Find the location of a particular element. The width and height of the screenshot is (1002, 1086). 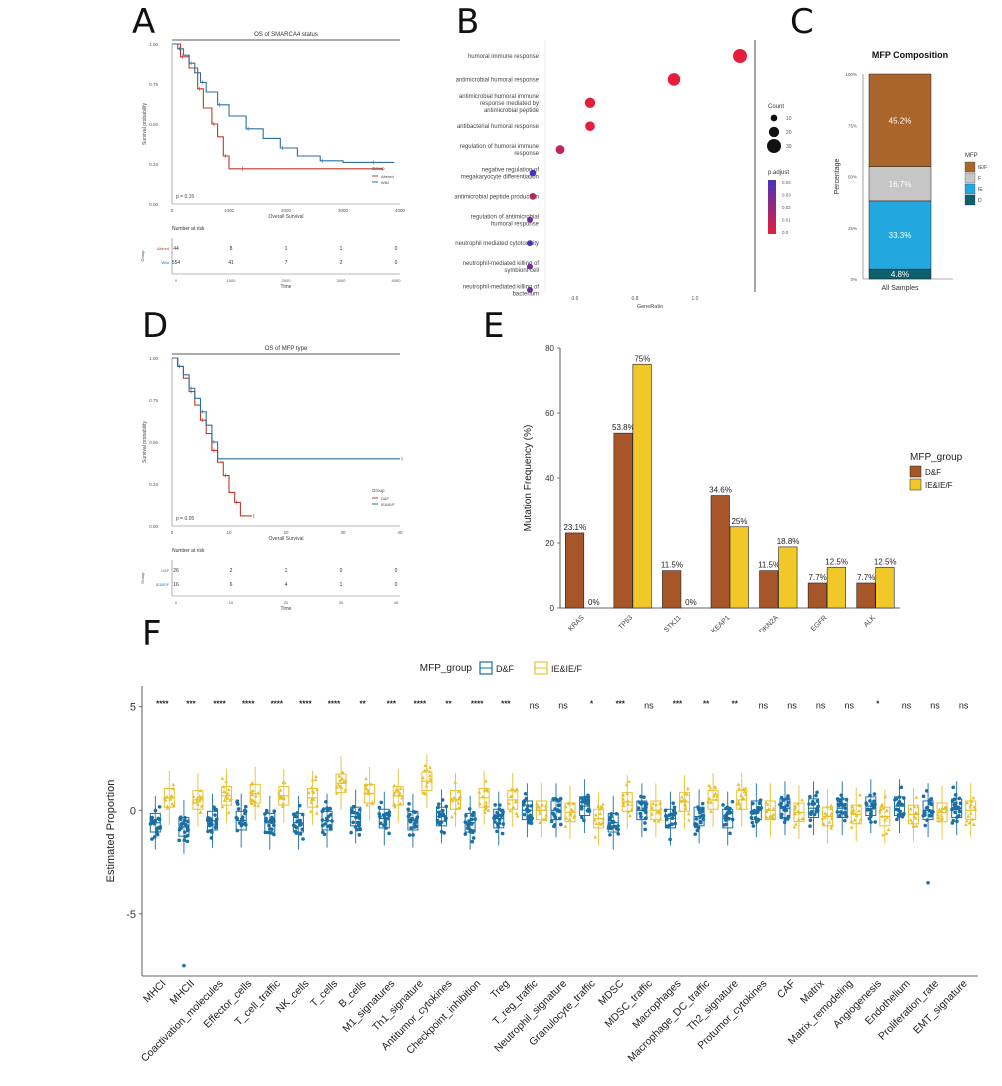

mut-bar-label: 11.5% is located at coordinates (672, 565).